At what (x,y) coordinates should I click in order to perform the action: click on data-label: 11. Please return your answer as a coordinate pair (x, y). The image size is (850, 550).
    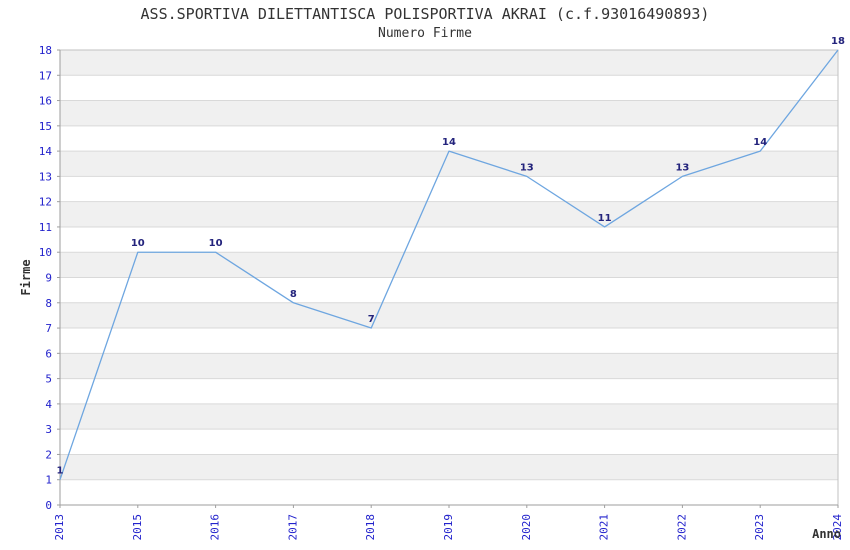
    Looking at the image, I should click on (605, 218).